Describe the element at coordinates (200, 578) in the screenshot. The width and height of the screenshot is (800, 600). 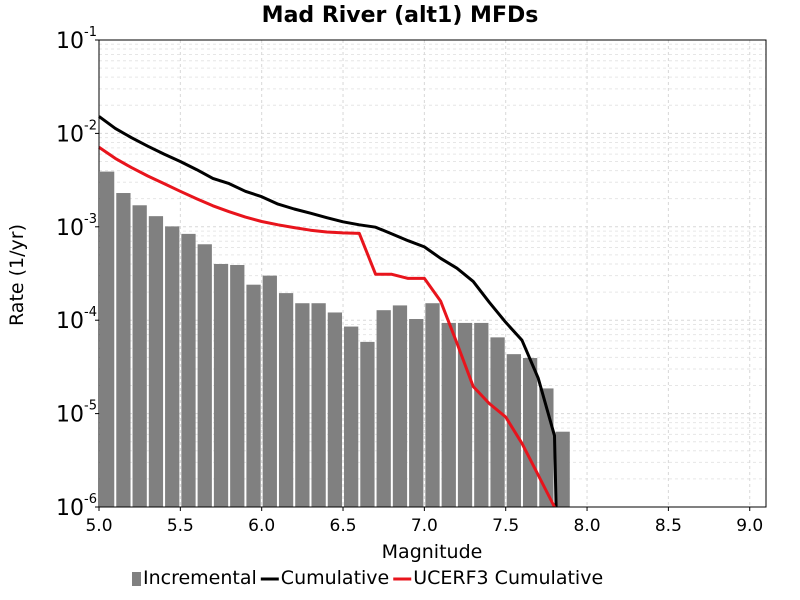
I see `legend-label-incremental: Incremental` at that location.